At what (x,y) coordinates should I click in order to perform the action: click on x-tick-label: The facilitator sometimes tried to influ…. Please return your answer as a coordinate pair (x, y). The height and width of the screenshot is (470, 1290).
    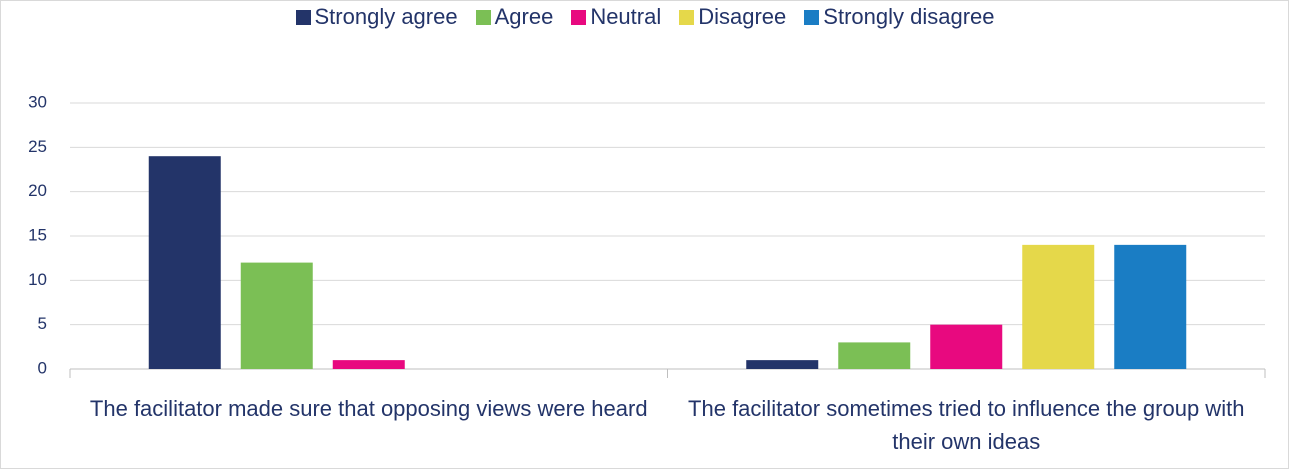
    Looking at the image, I should click on (966, 425).